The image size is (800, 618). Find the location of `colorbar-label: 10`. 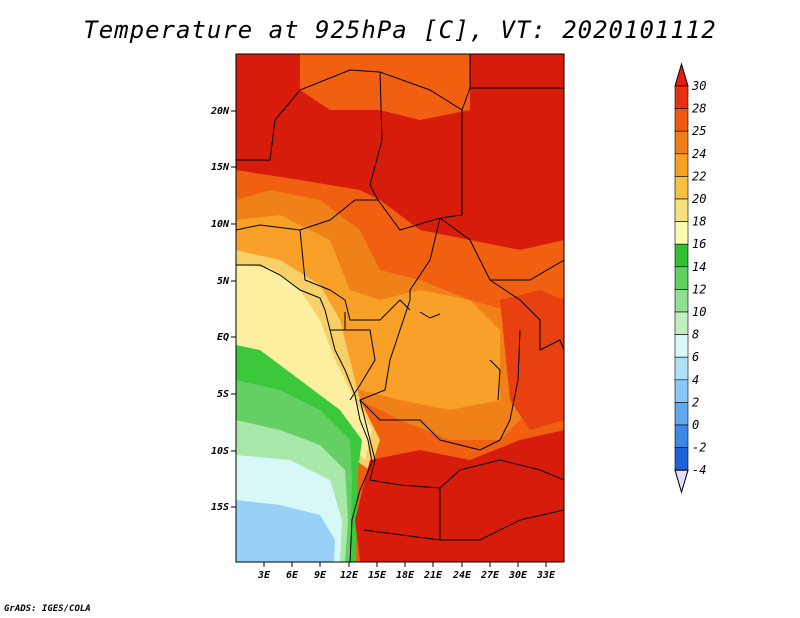

colorbar-label: 10 is located at coordinates (699, 312).